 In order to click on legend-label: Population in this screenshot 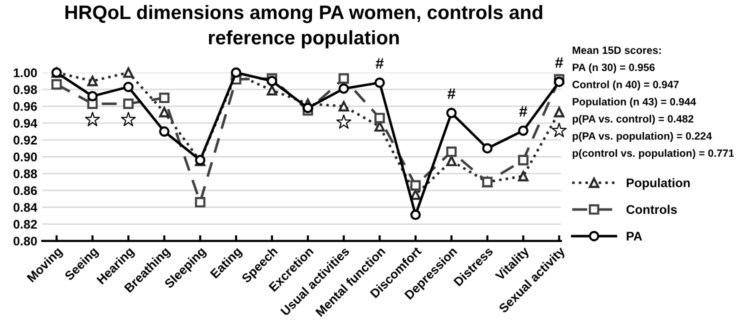, I will do `click(658, 184)`.